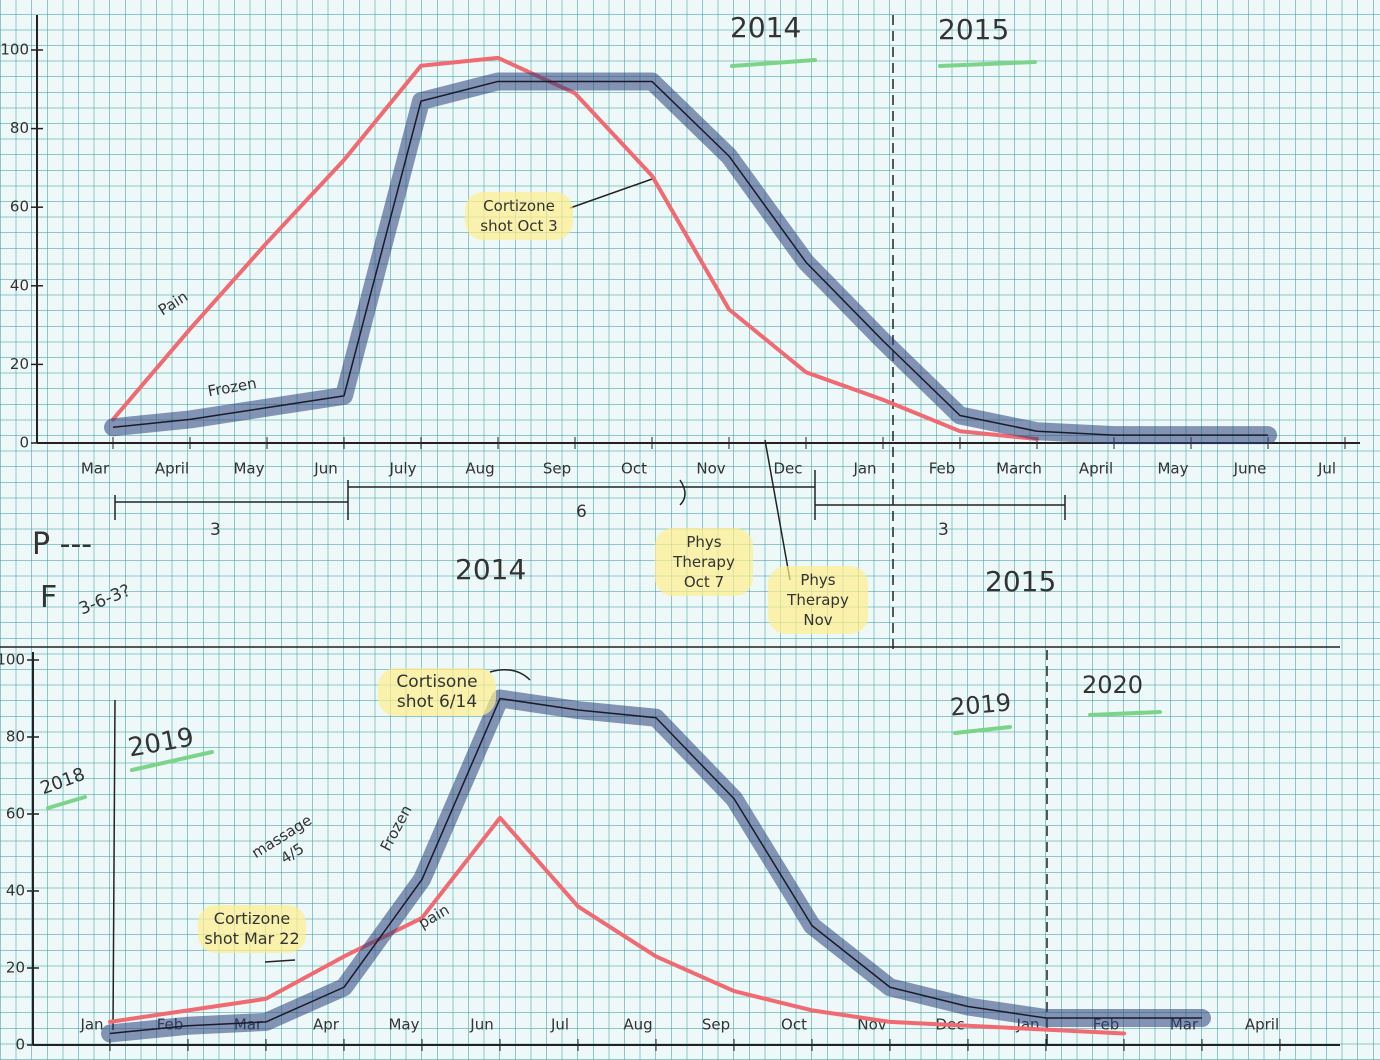  What do you see at coordinates (433, 917) in the screenshot?
I see `series-label: pain` at bounding box center [433, 917].